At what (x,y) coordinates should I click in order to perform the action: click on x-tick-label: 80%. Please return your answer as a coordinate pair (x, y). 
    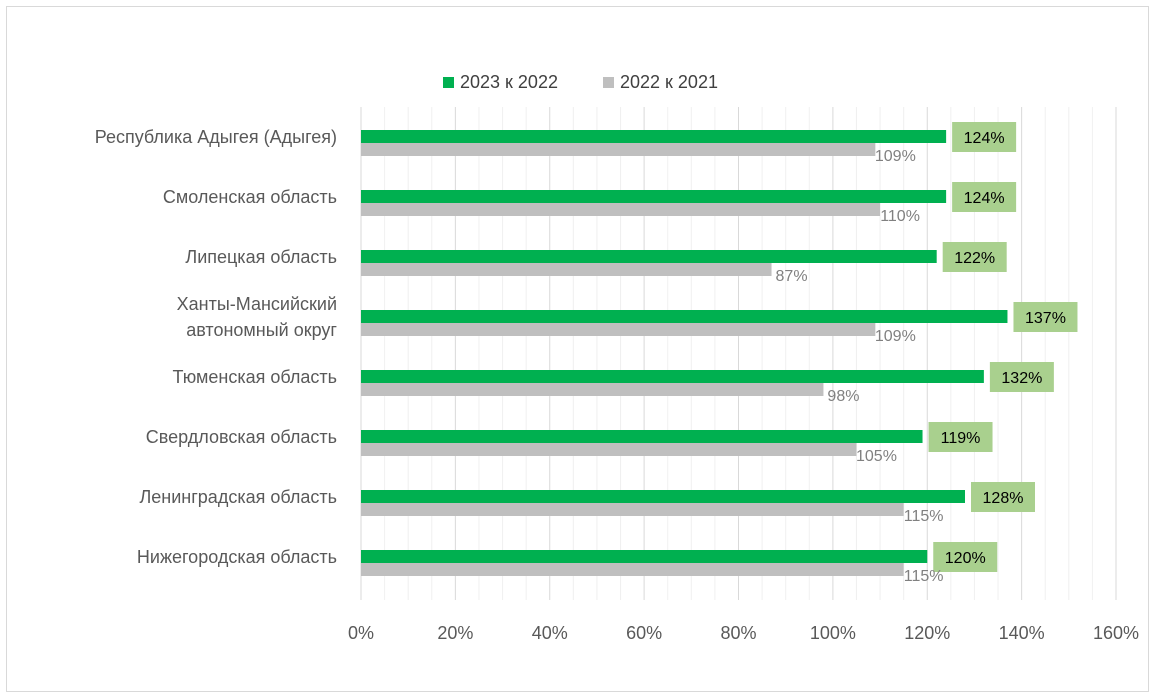
    Looking at the image, I should click on (738, 633).